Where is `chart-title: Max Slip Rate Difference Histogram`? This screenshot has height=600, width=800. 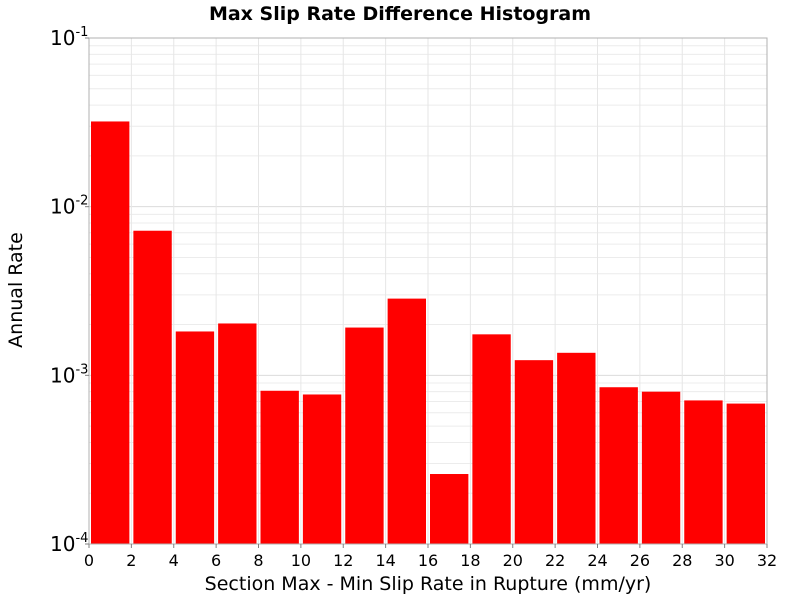
chart-title: Max Slip Rate Difference Histogram is located at coordinates (400, 14).